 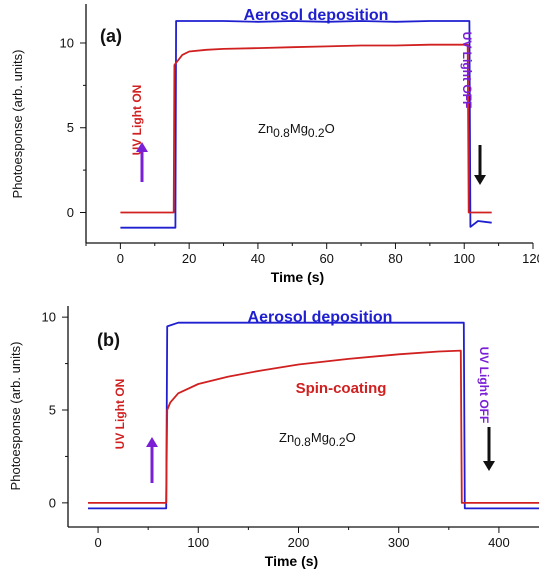 I want to click on panel-label: (b), so click(x=108, y=340).